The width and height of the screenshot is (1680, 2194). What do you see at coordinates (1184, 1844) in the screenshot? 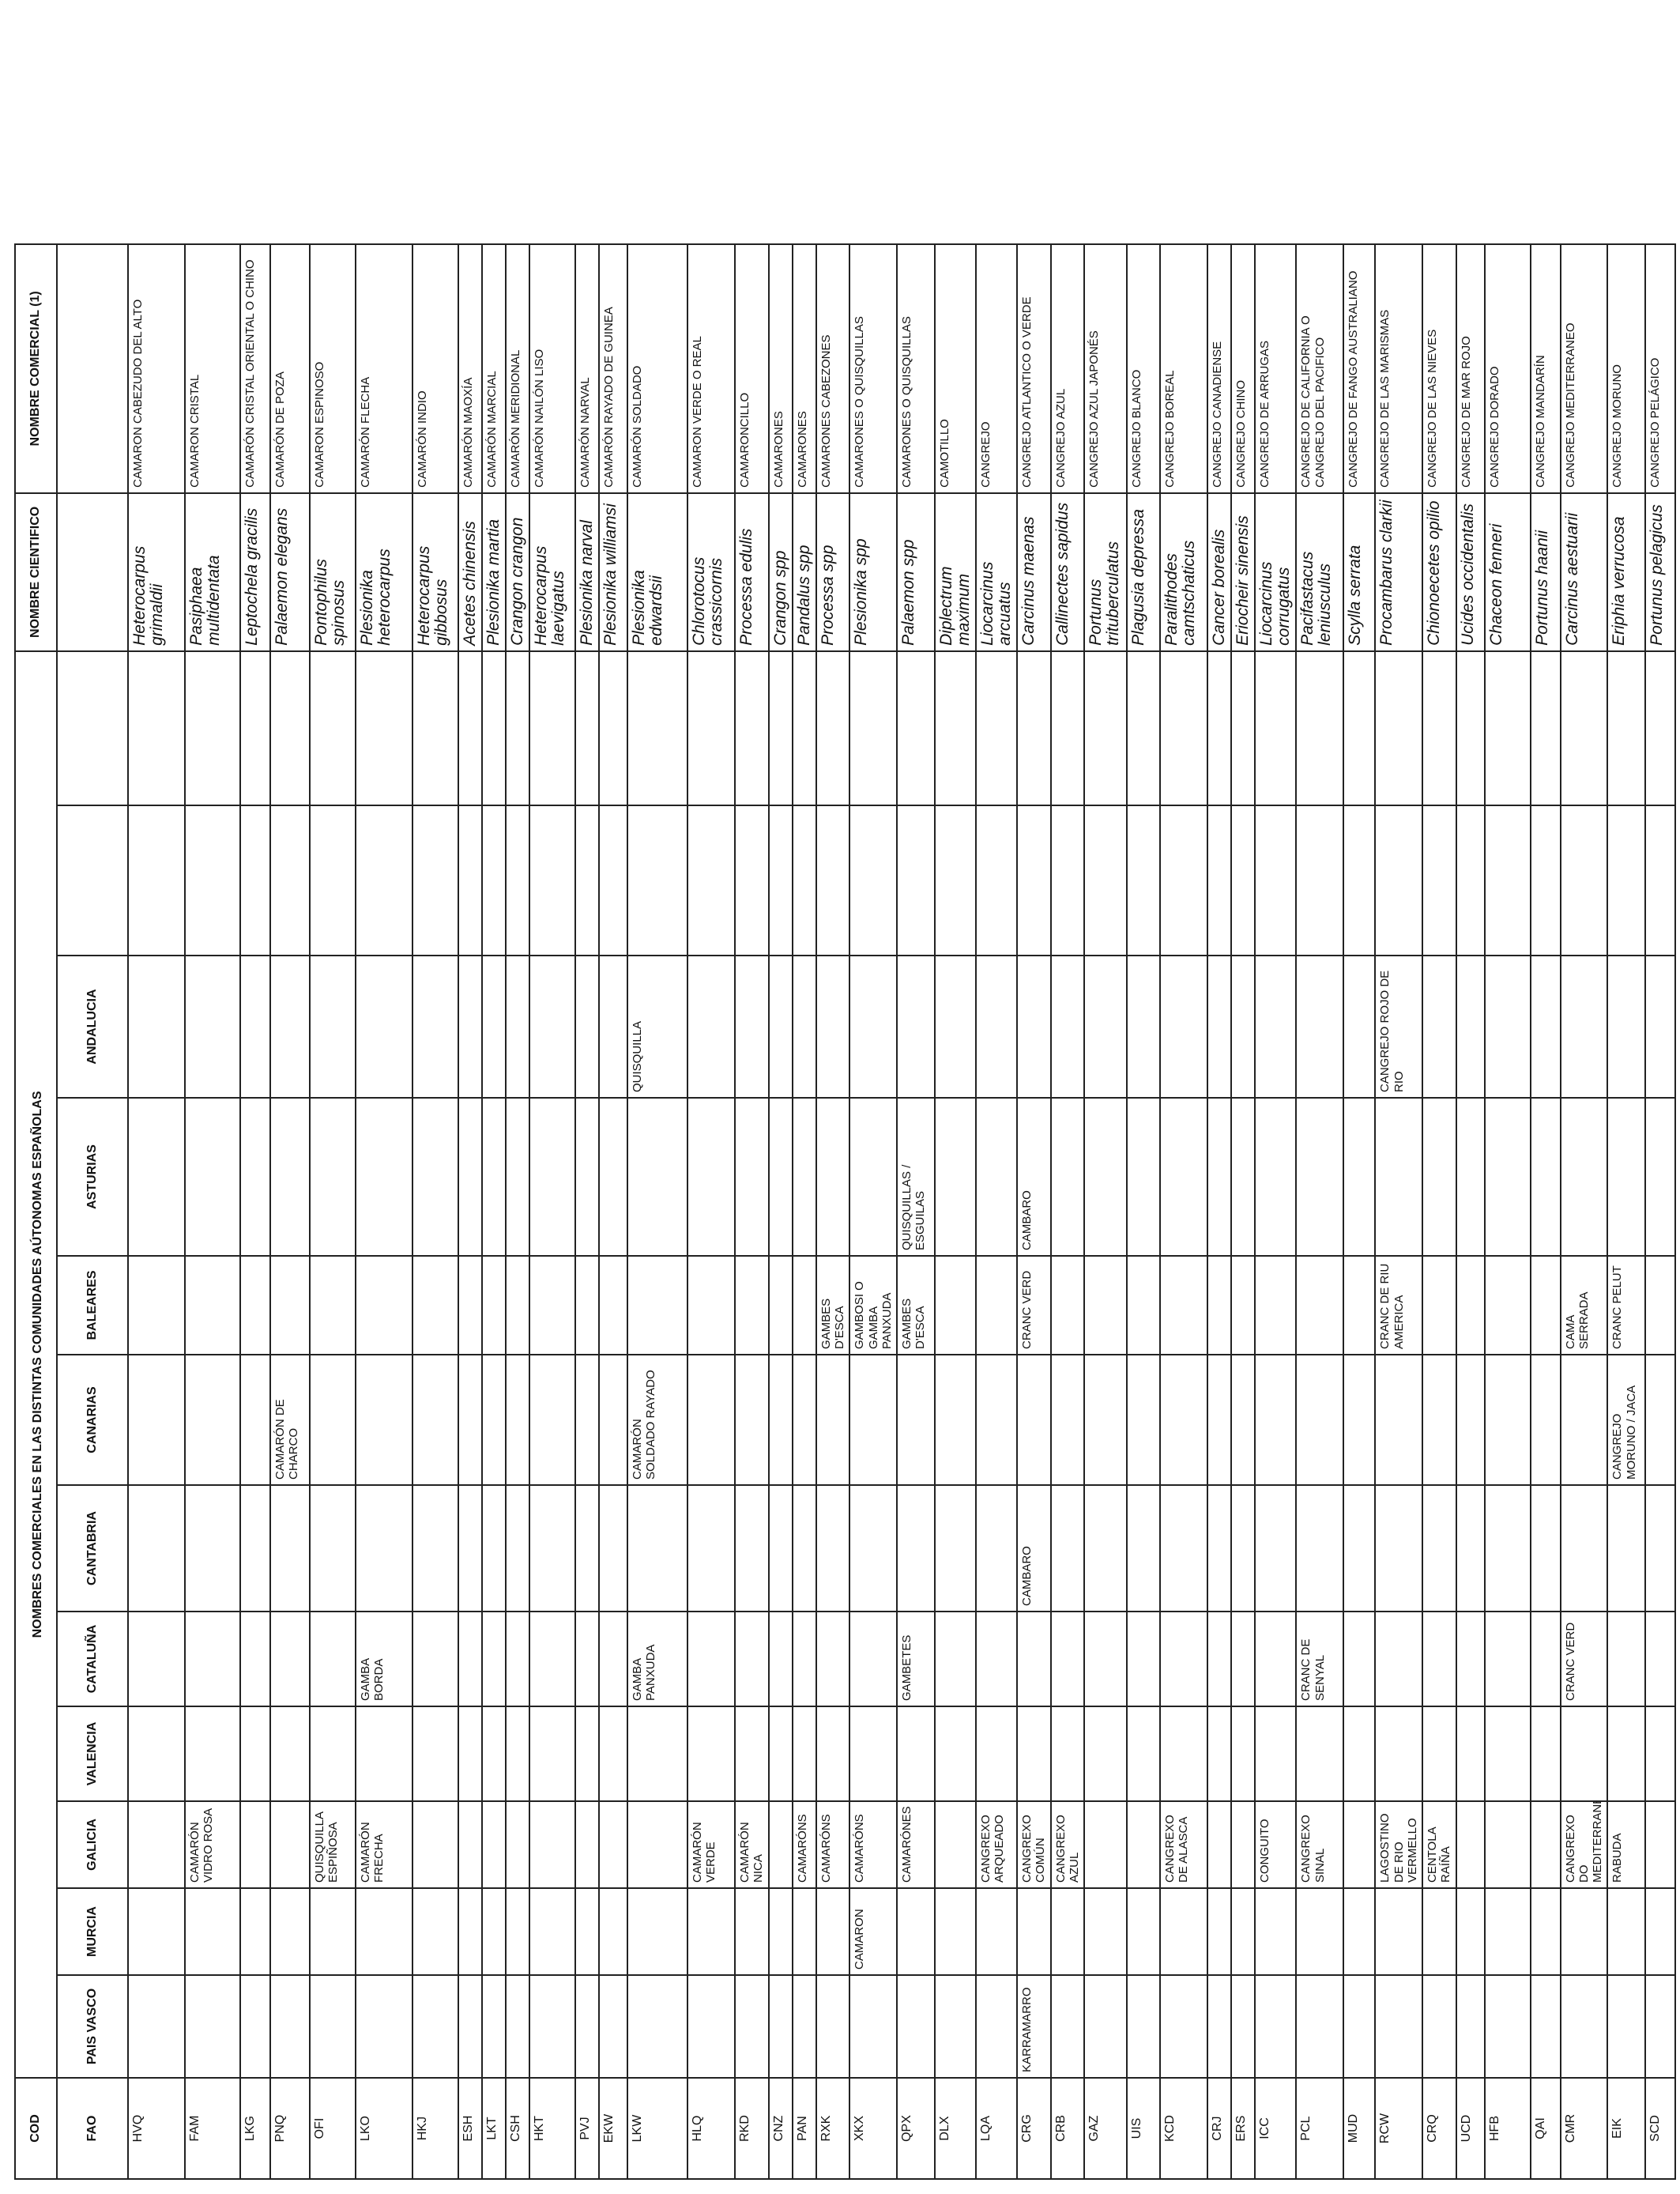
I see `regional-name-cell: CANGREXO DE ALASCA` at bounding box center [1184, 1844].